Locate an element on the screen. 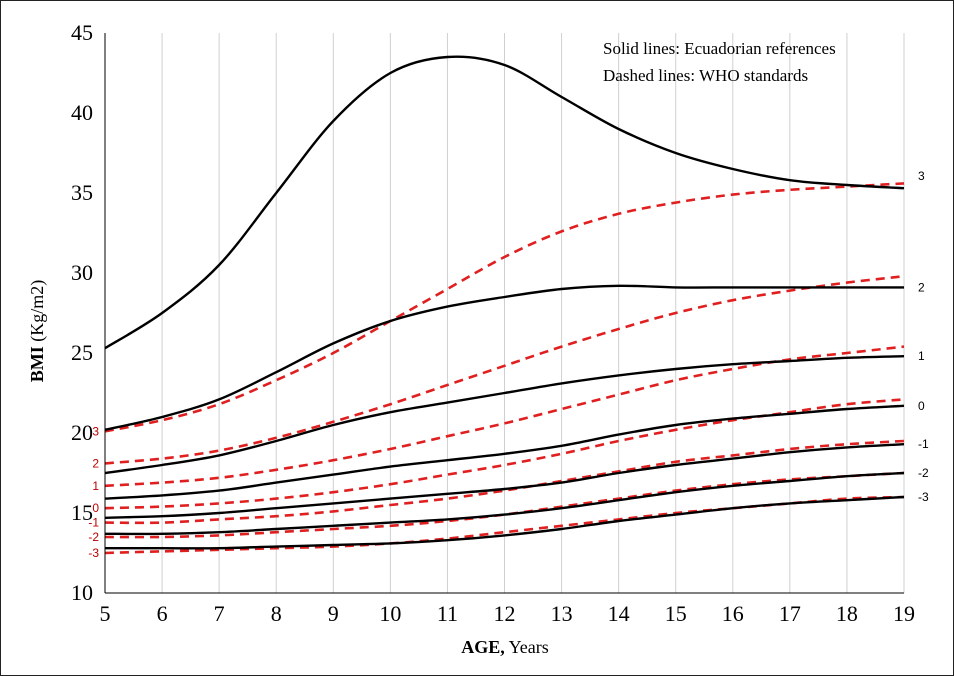  ecuadorian-series-label: 0 is located at coordinates (921, 406).